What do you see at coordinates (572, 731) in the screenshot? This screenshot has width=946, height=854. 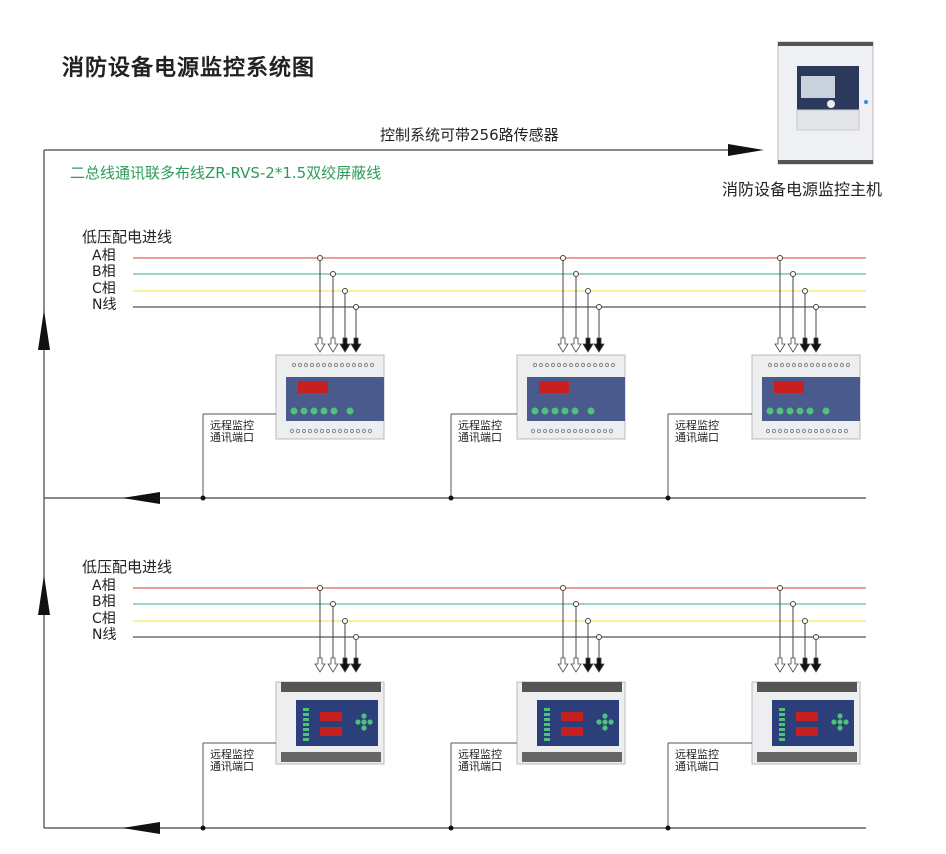 I see `current-display` at bounding box center [572, 731].